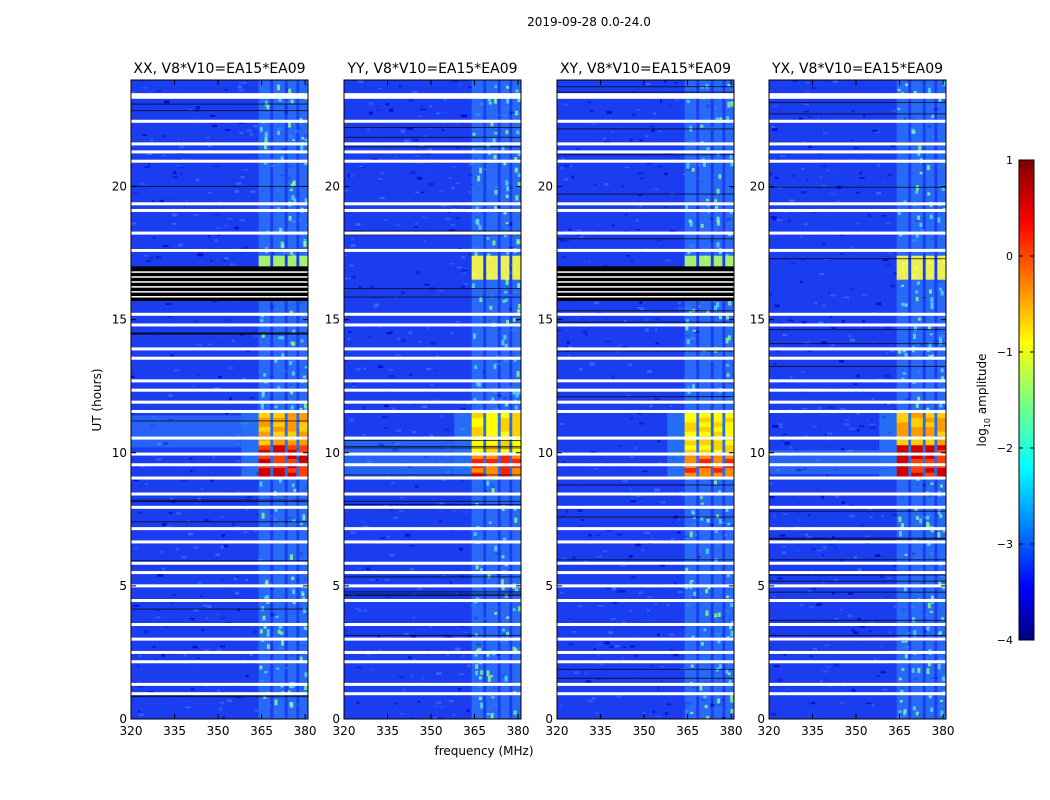  I want to click on colorbar-gradient, so click(1026, 400).